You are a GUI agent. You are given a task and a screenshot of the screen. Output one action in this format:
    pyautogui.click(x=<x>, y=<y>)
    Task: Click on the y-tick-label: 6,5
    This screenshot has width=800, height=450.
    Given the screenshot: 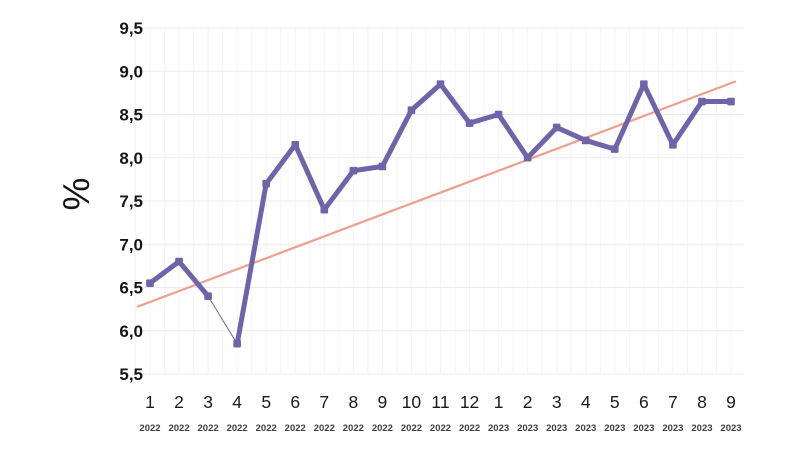 What is the action you would take?
    pyautogui.click(x=131, y=288)
    